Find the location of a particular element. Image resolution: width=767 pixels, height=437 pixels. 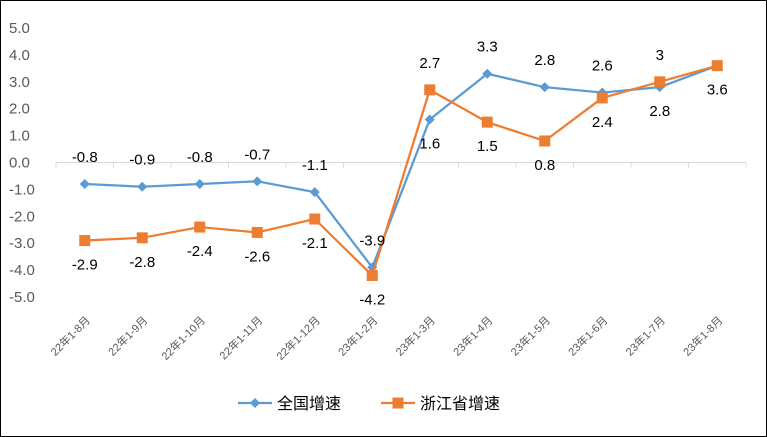

y-tick-label: -3.0 is located at coordinates (22, 243).